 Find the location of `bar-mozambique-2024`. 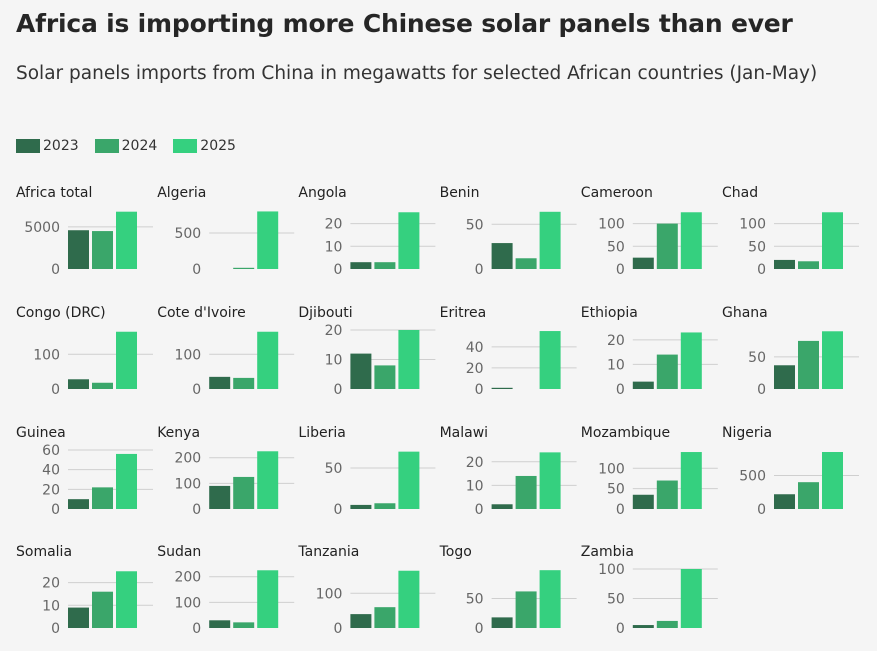

bar-mozambique-2024 is located at coordinates (667, 494).